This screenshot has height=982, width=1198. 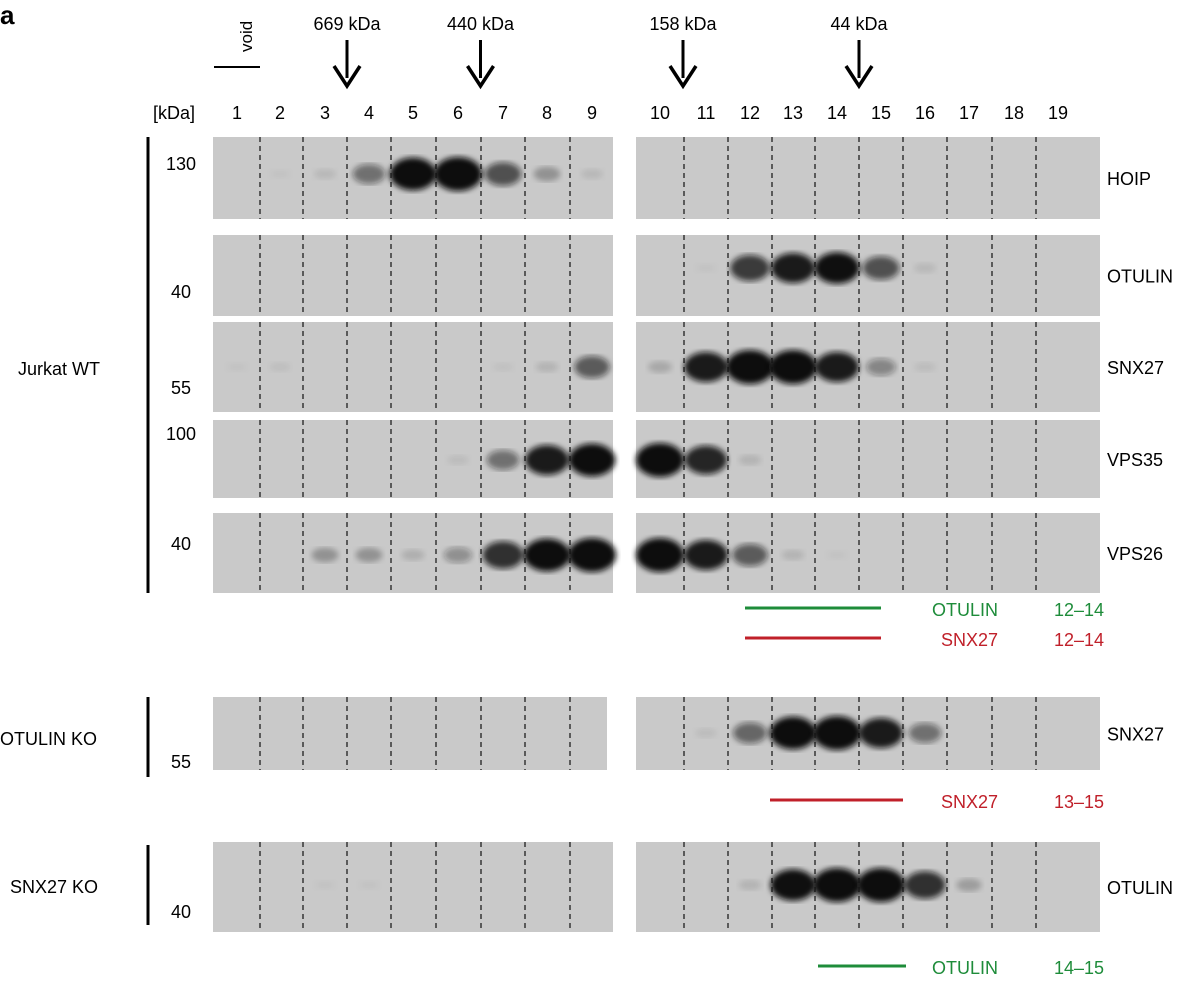 I want to click on protein-label: HOIP, so click(x=1129, y=179).